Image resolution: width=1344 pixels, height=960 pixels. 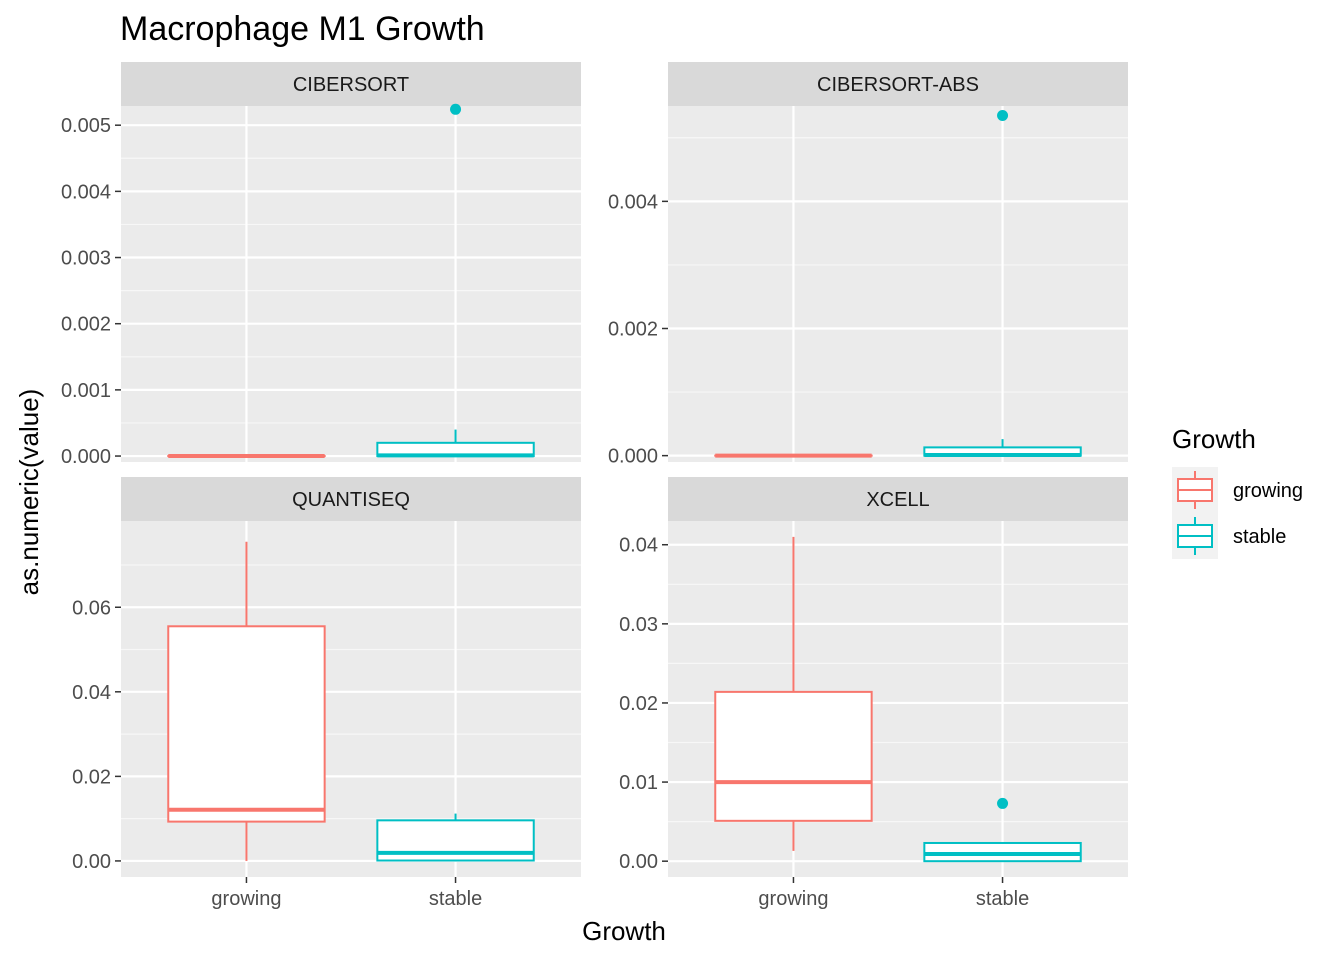 I want to click on y-axis-title: as.numeric(value), so click(x=29, y=492).